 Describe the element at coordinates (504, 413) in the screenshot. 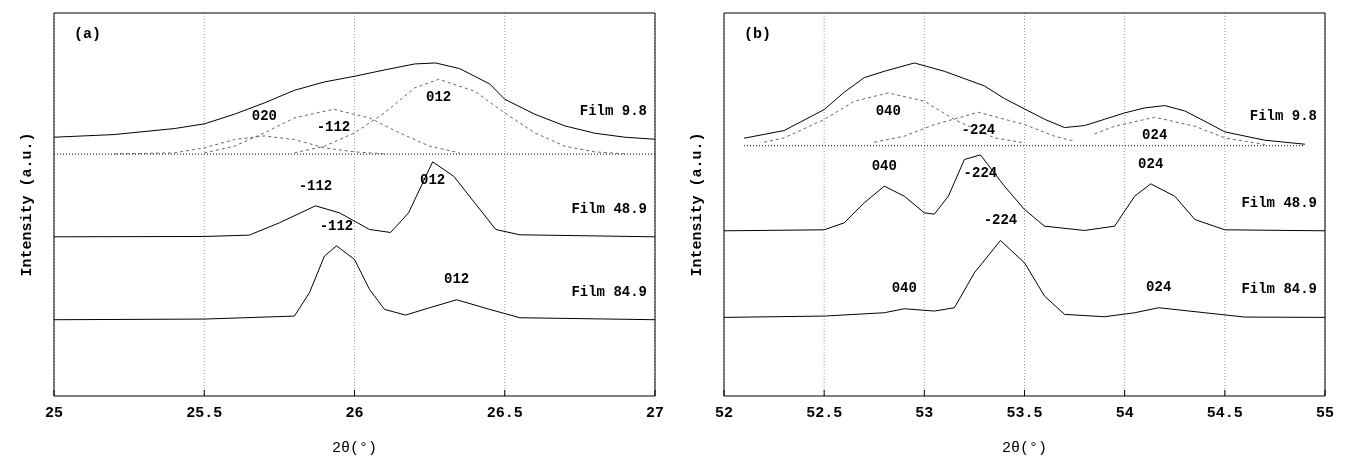

I see `x-tick-label: 26.5` at that location.